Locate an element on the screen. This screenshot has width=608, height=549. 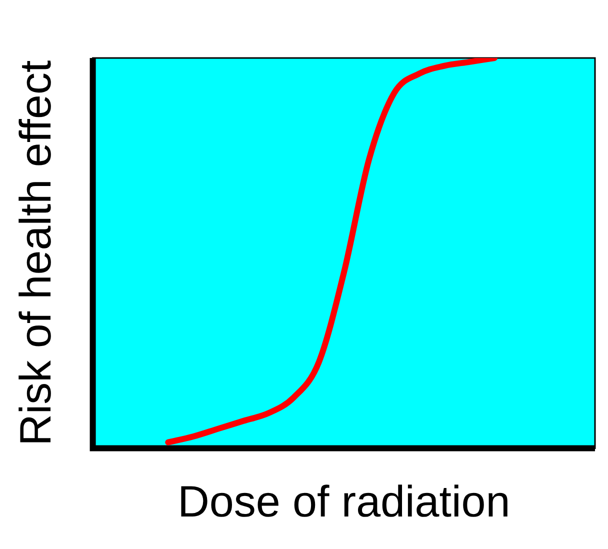
y-axis-title: Risk of health effect is located at coordinates (36, 253).